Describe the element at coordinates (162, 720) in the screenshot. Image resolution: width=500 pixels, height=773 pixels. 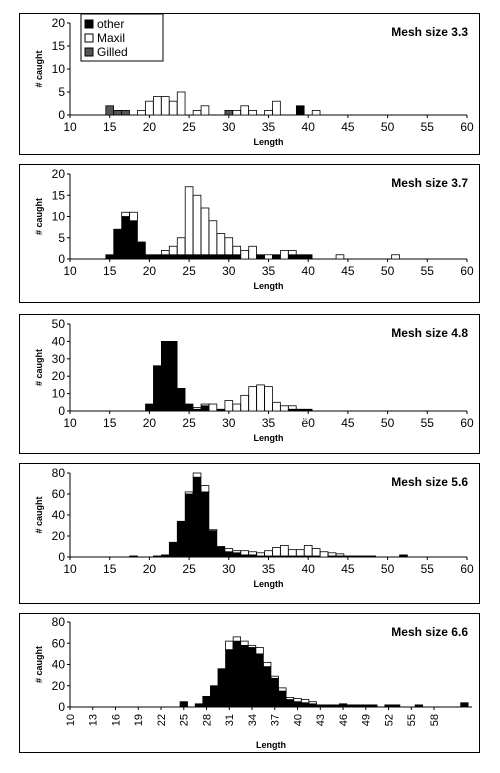
I see `x-tick-label: 22` at that location.